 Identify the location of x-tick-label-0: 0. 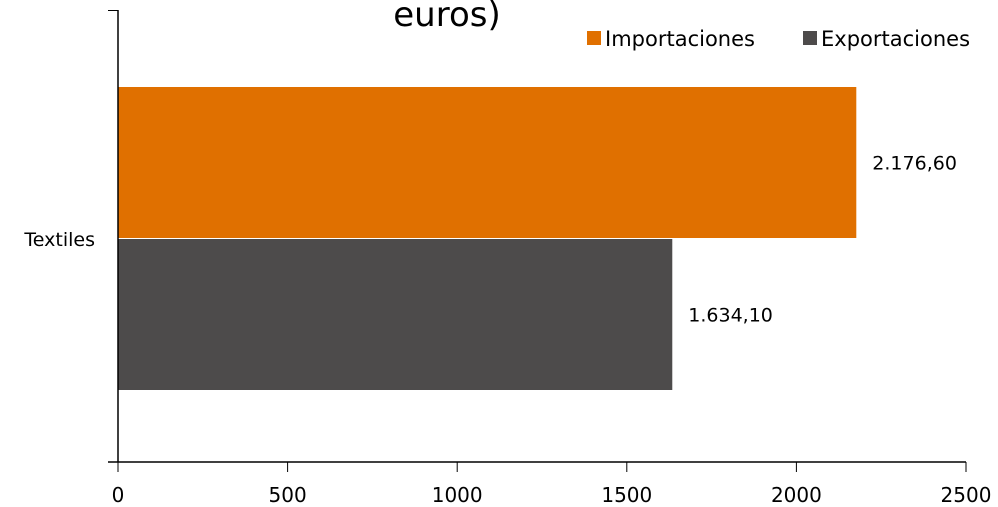
(118, 495).